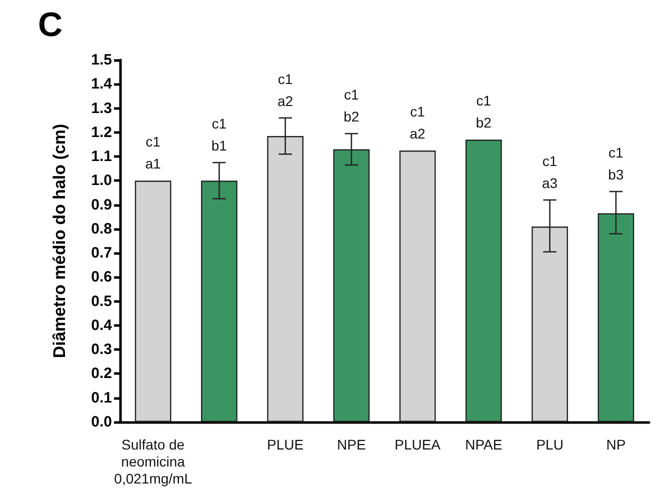 The height and width of the screenshot is (497, 665). Describe the element at coordinates (101, 349) in the screenshot. I see `y-tick-label: 0.3` at that location.